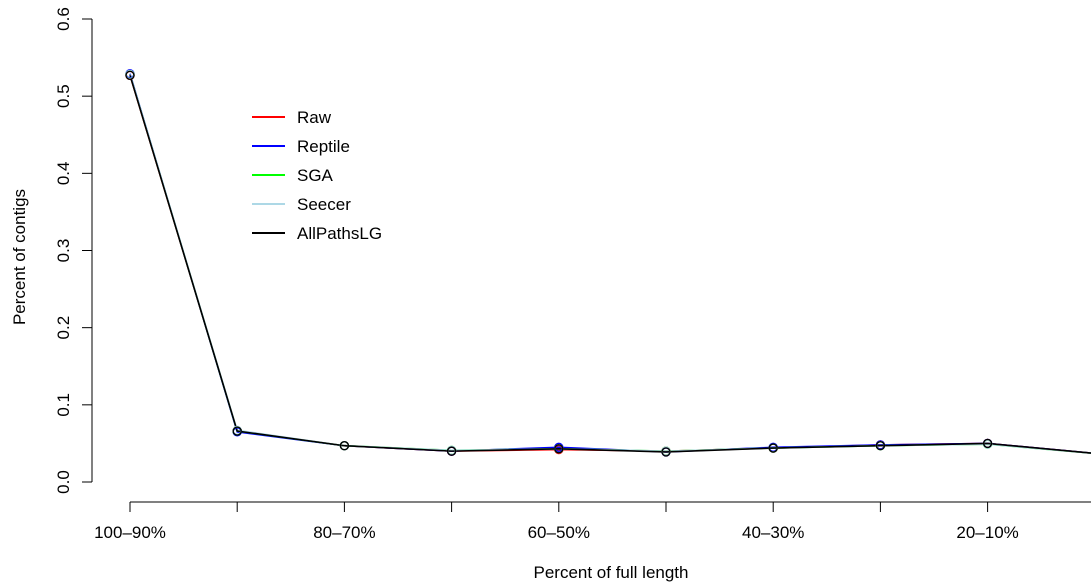 Image resolution: width=1091 pixels, height=584 pixels. Describe the element at coordinates (987, 532) in the screenshot. I see `x-tick-label: 20–10%` at that location.